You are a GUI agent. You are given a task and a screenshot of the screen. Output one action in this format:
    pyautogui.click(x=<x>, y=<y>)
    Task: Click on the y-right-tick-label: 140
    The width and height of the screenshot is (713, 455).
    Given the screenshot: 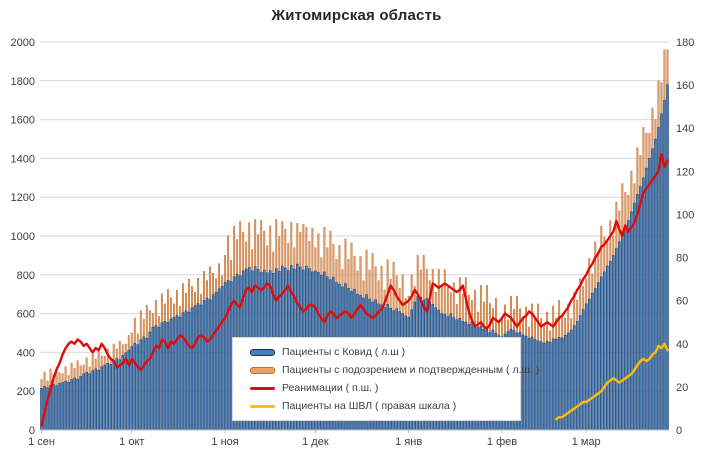 What is the action you would take?
    pyautogui.click(x=685, y=129)
    